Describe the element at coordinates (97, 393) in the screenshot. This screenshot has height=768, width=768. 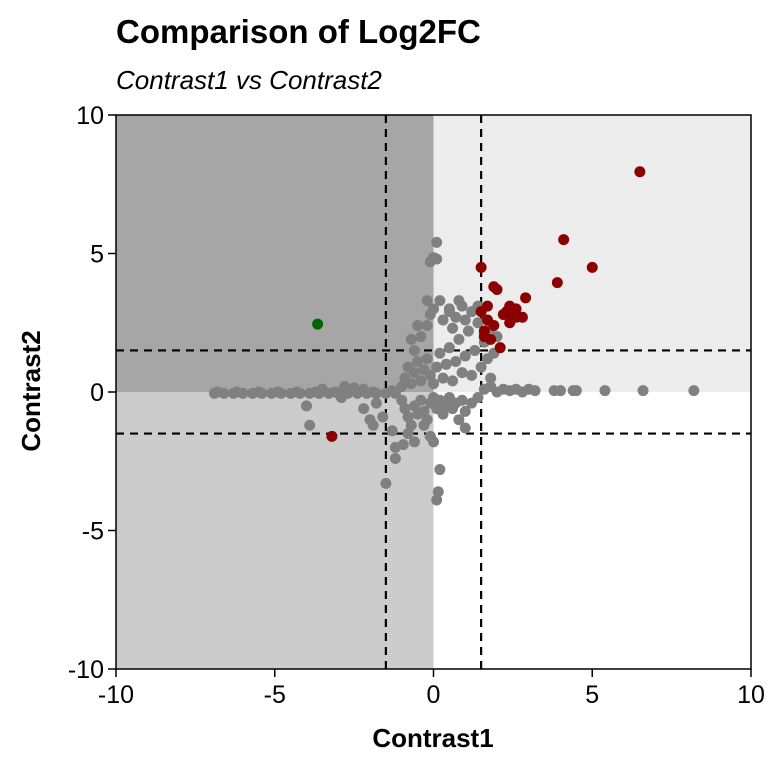
I see `y-tick-label: 0` at that location.